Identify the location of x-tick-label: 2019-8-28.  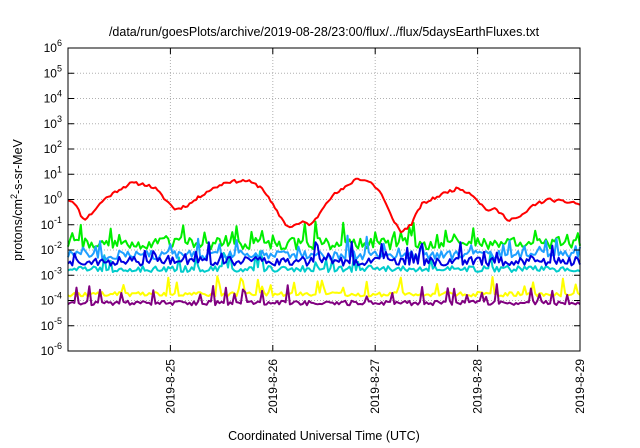
(478, 386).